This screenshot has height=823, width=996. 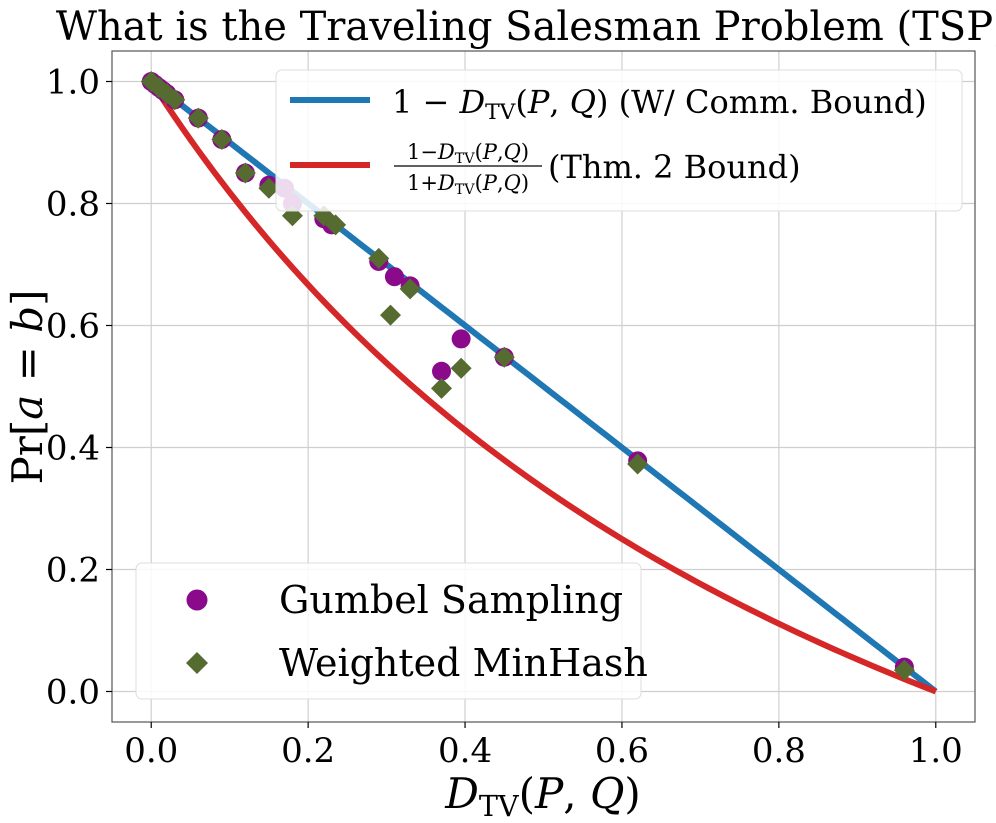 What do you see at coordinates (468, 153) in the screenshot?
I see `legend-fraction-numerator: 1−DTV(P,Q)` at bounding box center [468, 153].